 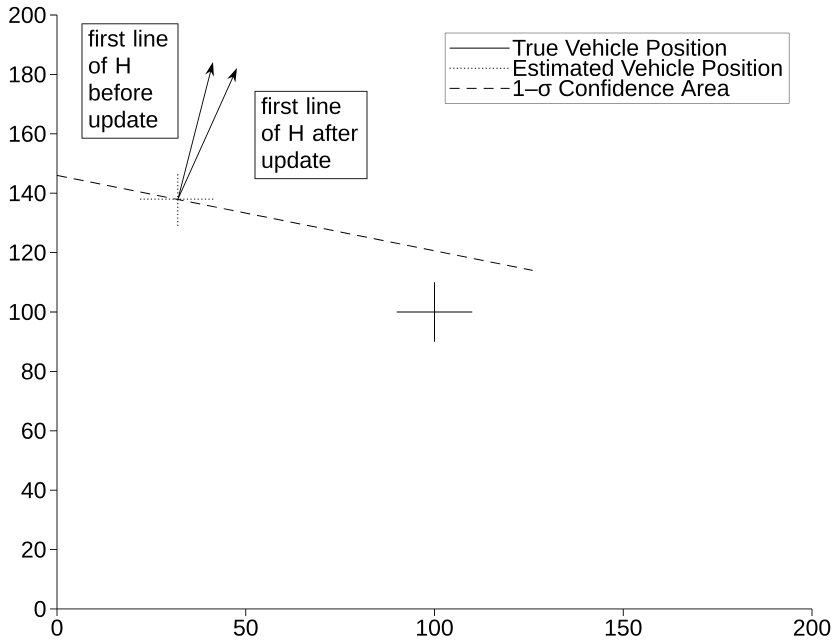 I want to click on x-tick-label: 50, so click(x=246, y=628).